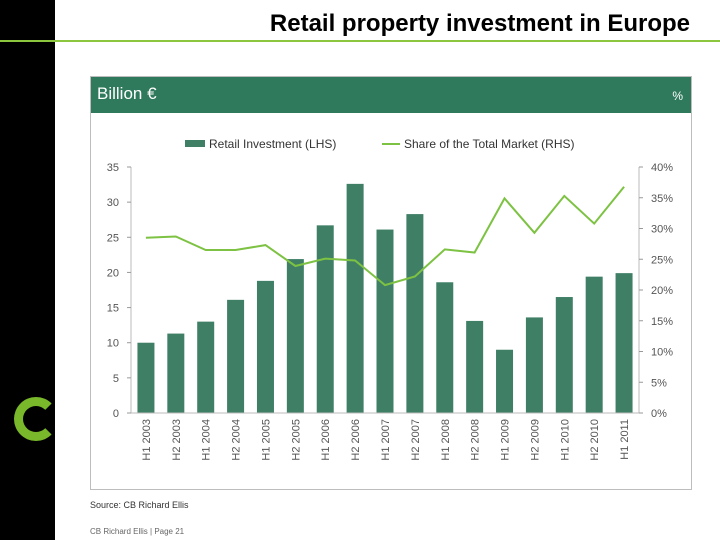 This screenshot has width=720, height=540. What do you see at coordinates (446, 440) in the screenshot?
I see `x-tick-label: H1 2008` at bounding box center [446, 440].